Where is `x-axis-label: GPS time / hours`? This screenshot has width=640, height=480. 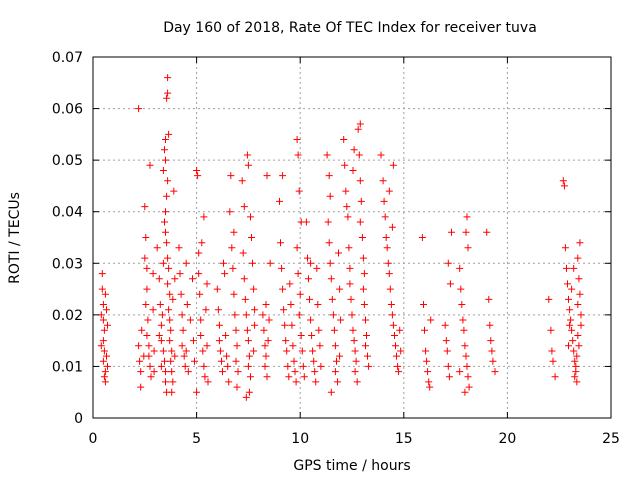
x-axis-label: GPS time / hours is located at coordinates (351, 466).